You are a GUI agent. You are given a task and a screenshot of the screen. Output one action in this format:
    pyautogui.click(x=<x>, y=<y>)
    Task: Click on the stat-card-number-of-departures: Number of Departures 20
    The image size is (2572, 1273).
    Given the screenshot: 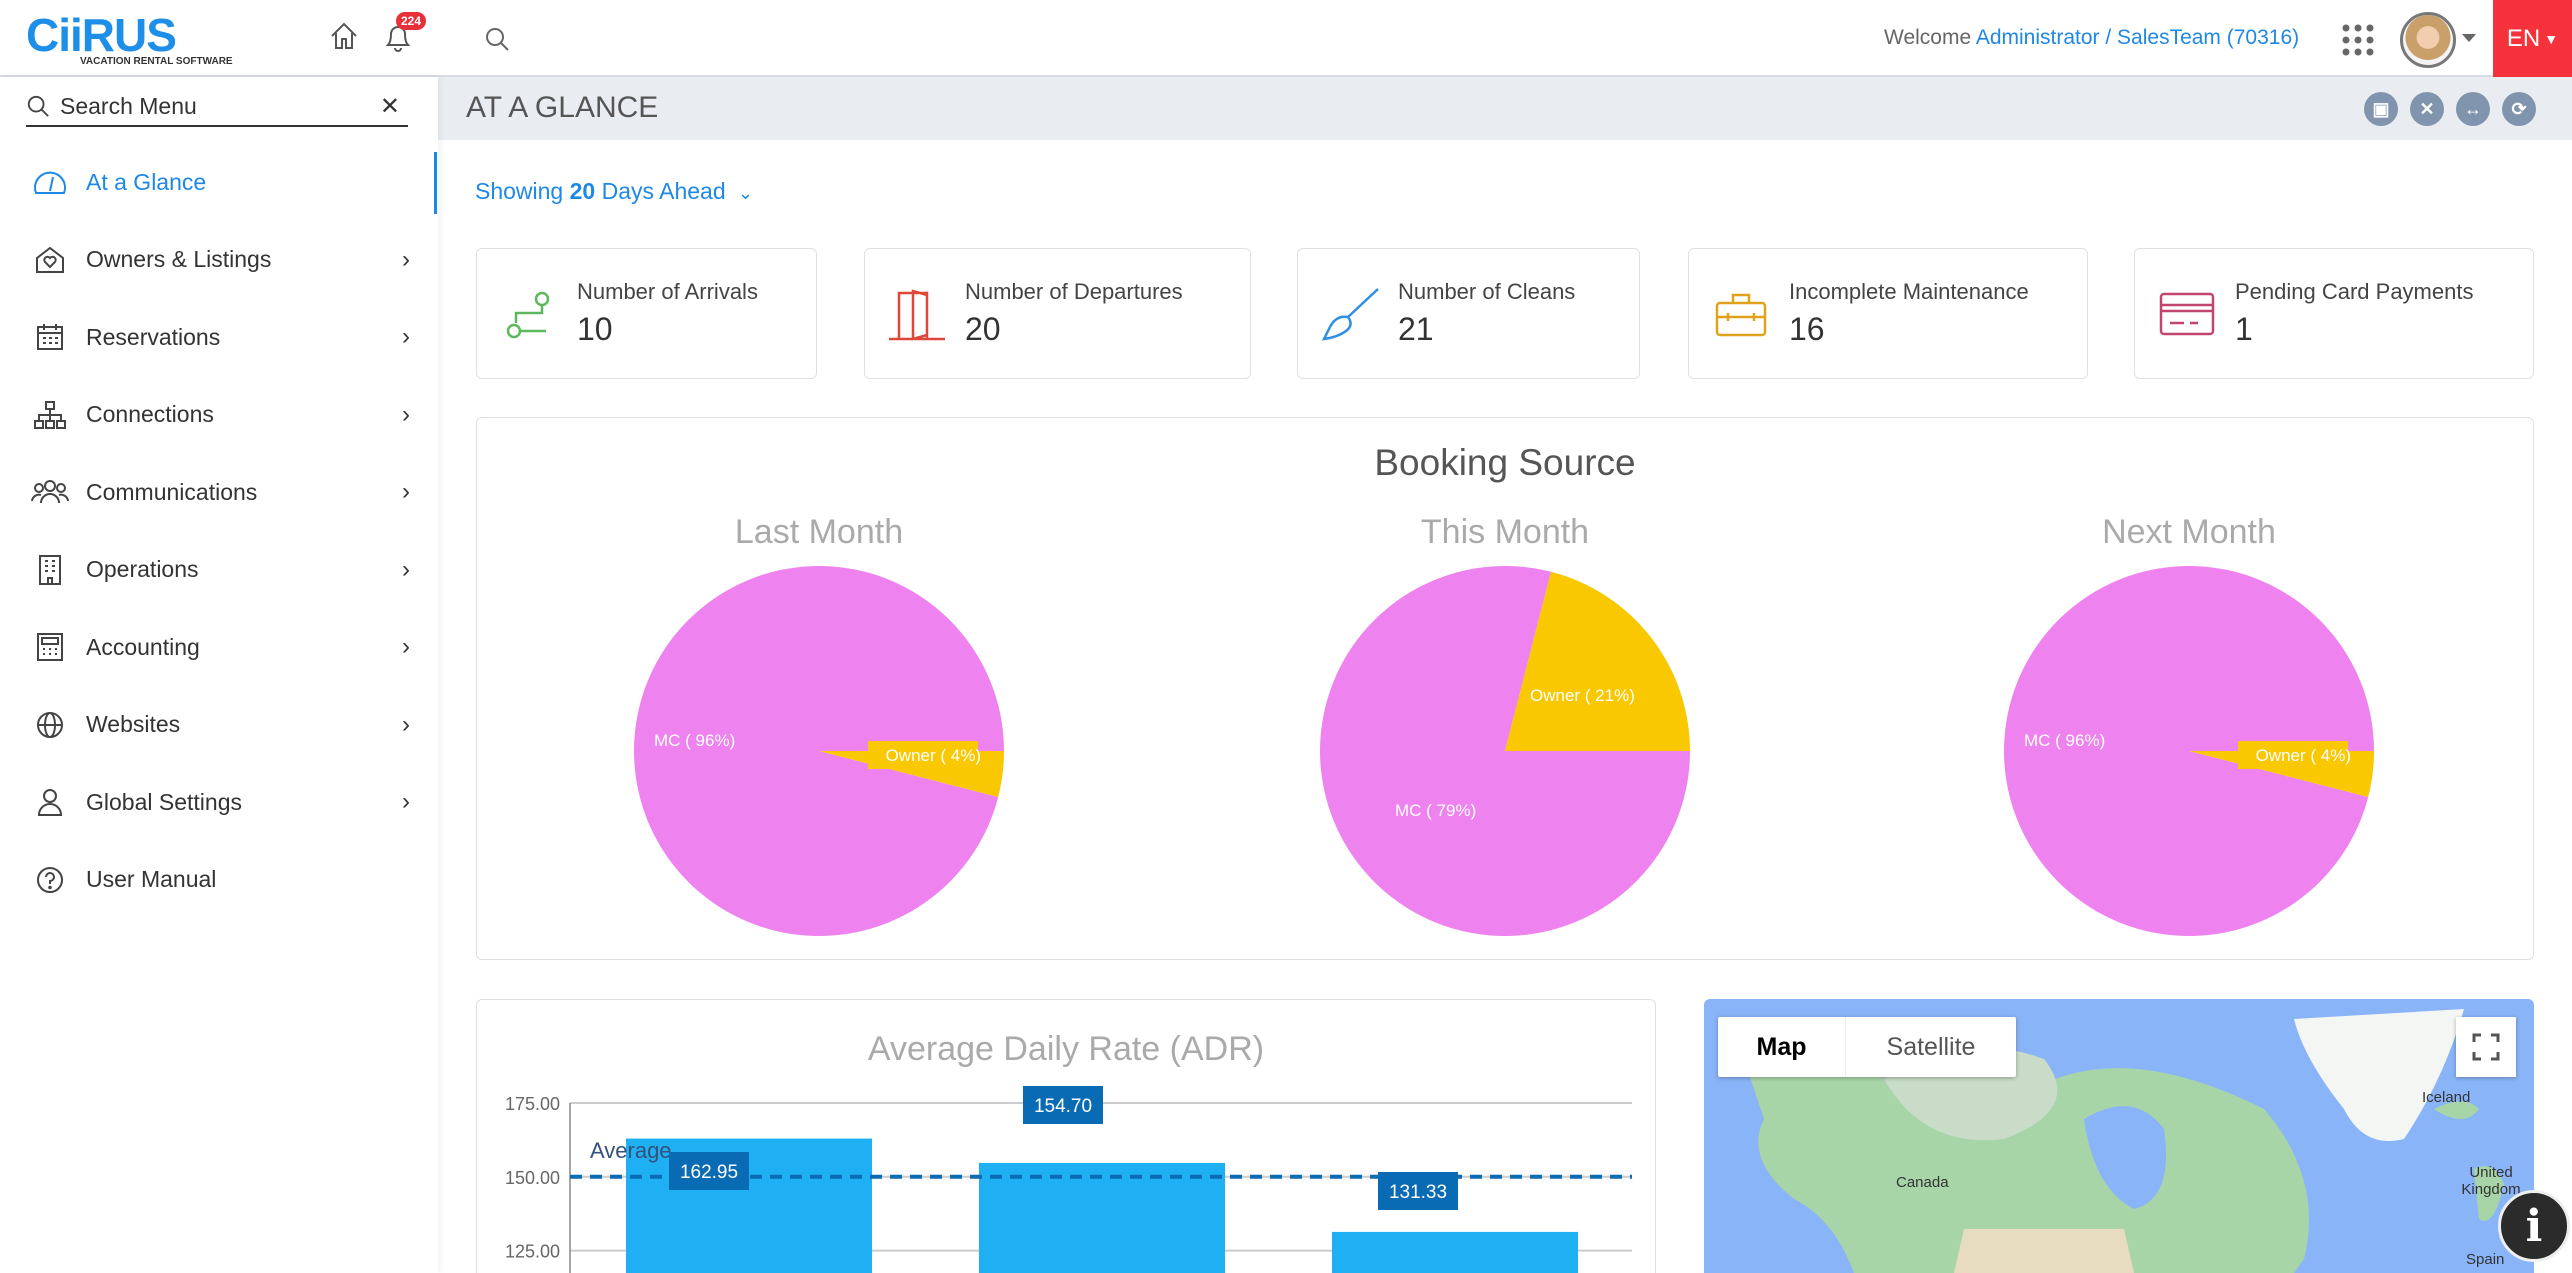 What is the action you would take?
    pyautogui.click(x=1057, y=313)
    